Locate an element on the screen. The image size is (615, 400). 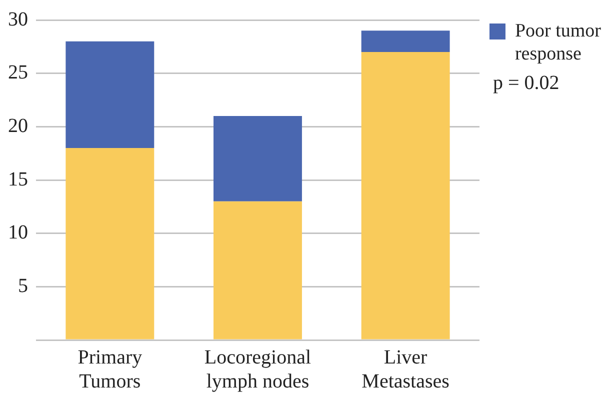
y-tick-label: 15 is located at coordinates (18, 179).